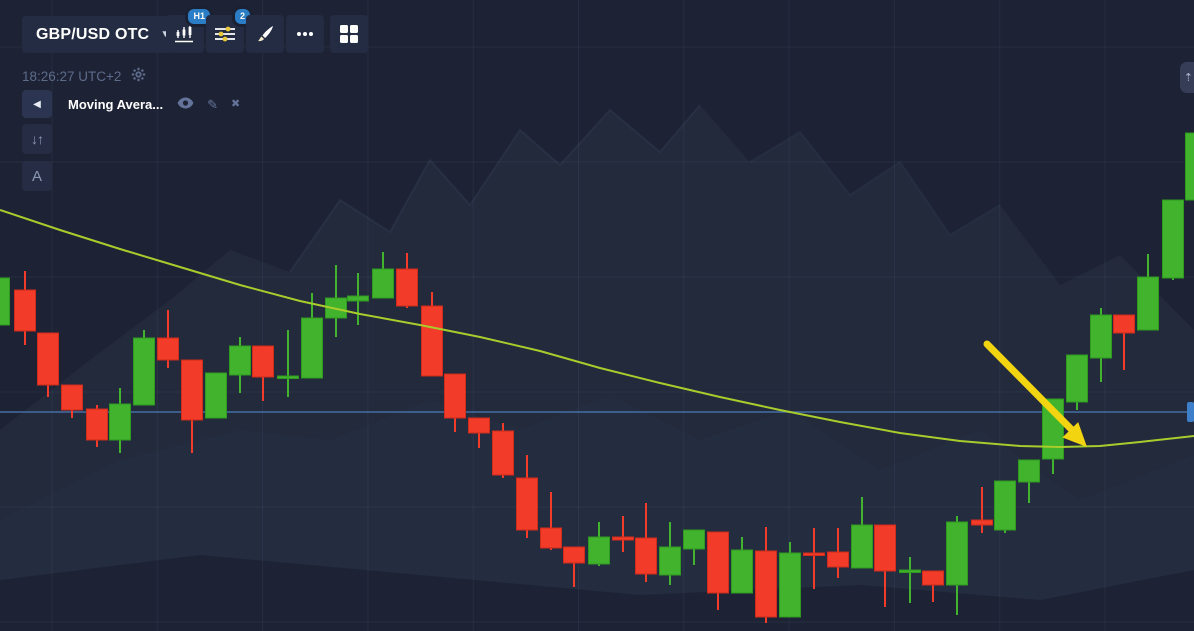  I want to click on drawing-tools-button, so click(265, 34).